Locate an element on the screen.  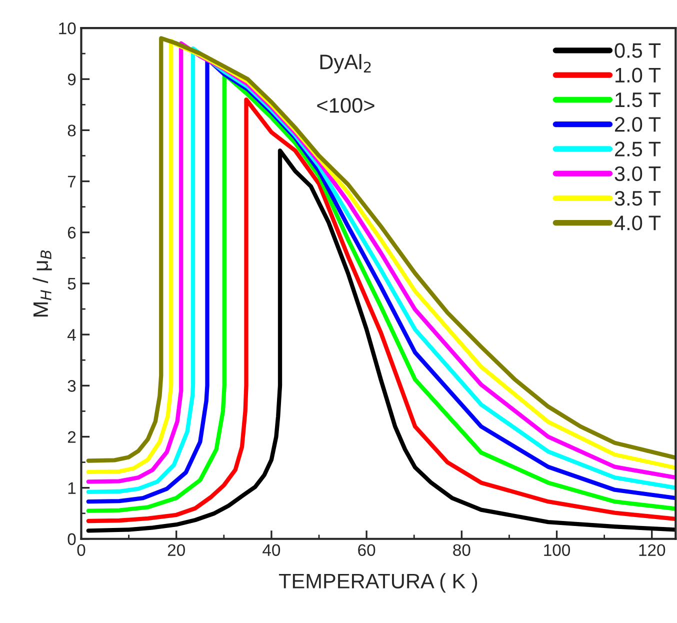
y-tick-label: 8 is located at coordinates (72, 130).